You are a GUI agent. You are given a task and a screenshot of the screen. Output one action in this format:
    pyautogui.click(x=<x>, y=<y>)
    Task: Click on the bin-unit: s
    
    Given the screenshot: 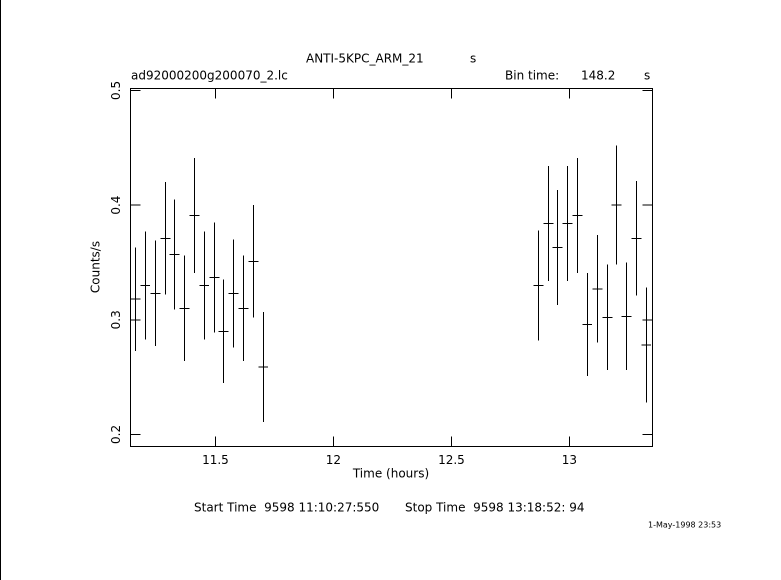 What is the action you would take?
    pyautogui.click(x=647, y=76)
    